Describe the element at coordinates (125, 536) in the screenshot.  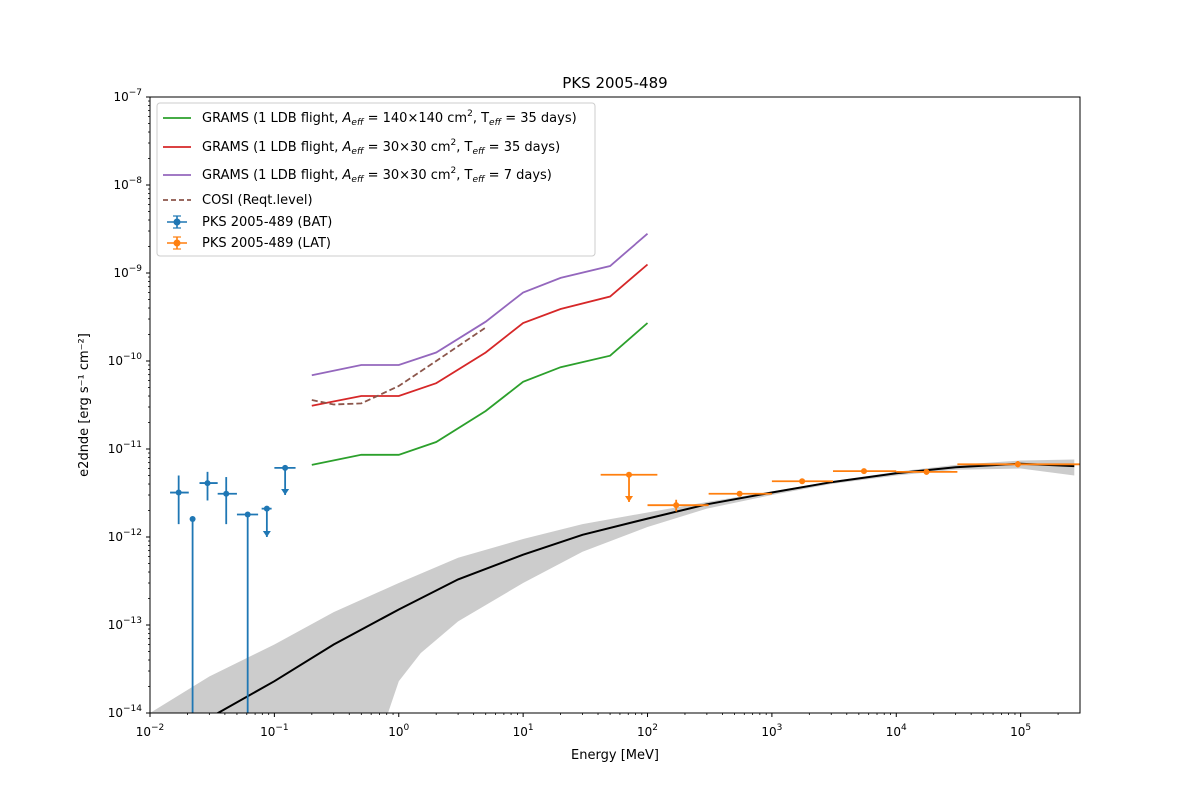
I see `y-tick-label-3: 10⁻¹²` at that location.